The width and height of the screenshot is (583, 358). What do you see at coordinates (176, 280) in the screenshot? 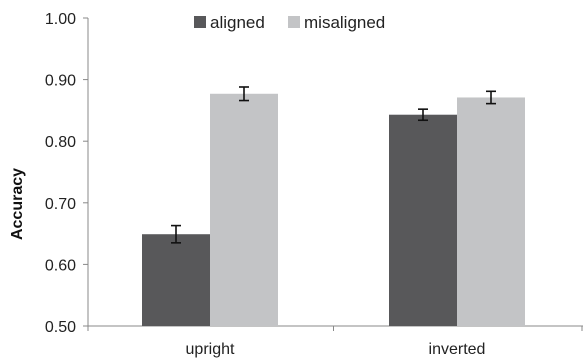
I see `bar-aligned-upright` at bounding box center [176, 280].